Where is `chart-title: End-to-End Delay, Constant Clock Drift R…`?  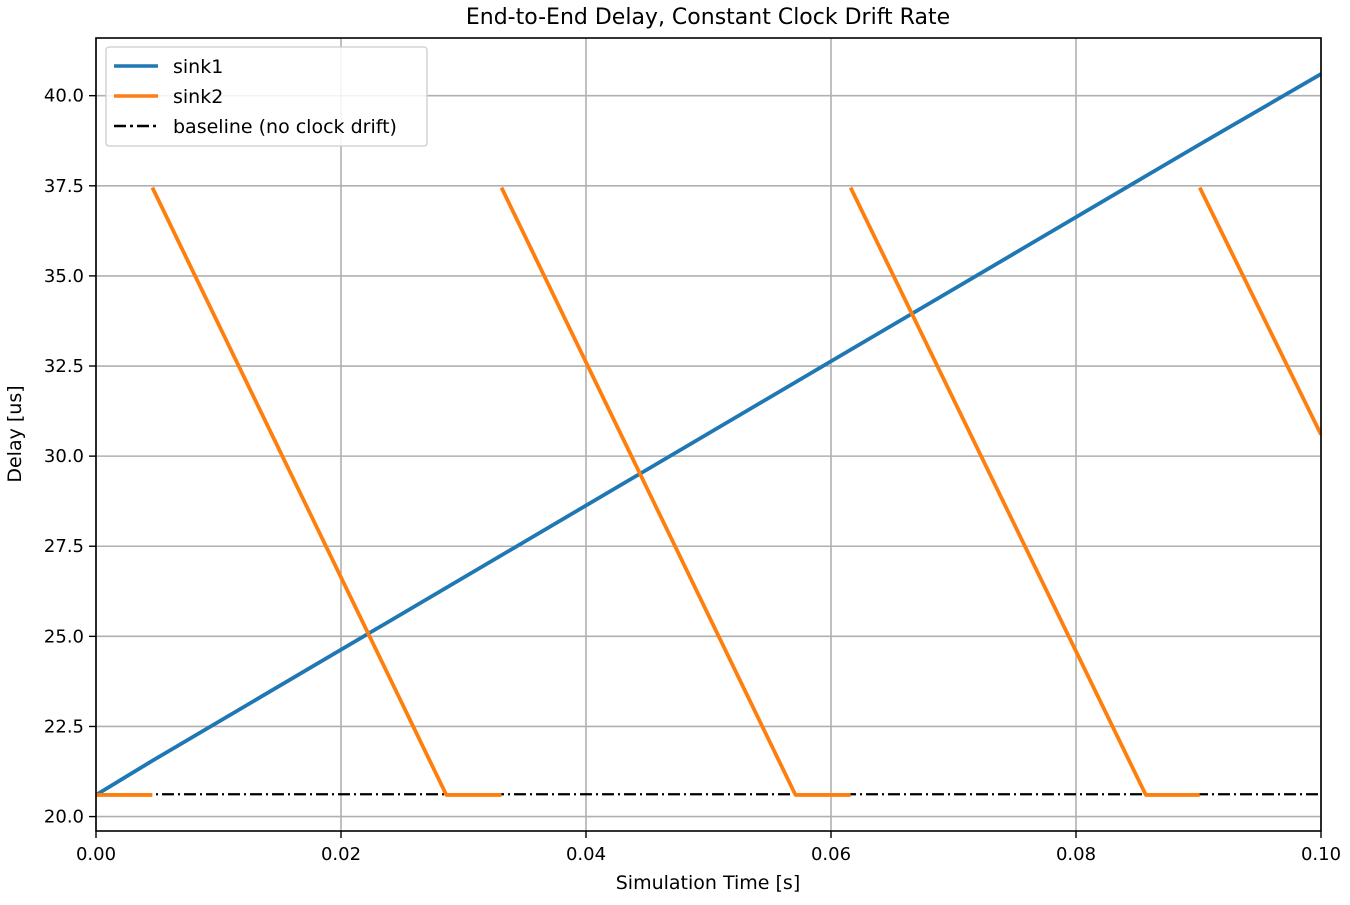
chart-title: End-to-End Delay, Constant Clock Drift R… is located at coordinates (708, 17).